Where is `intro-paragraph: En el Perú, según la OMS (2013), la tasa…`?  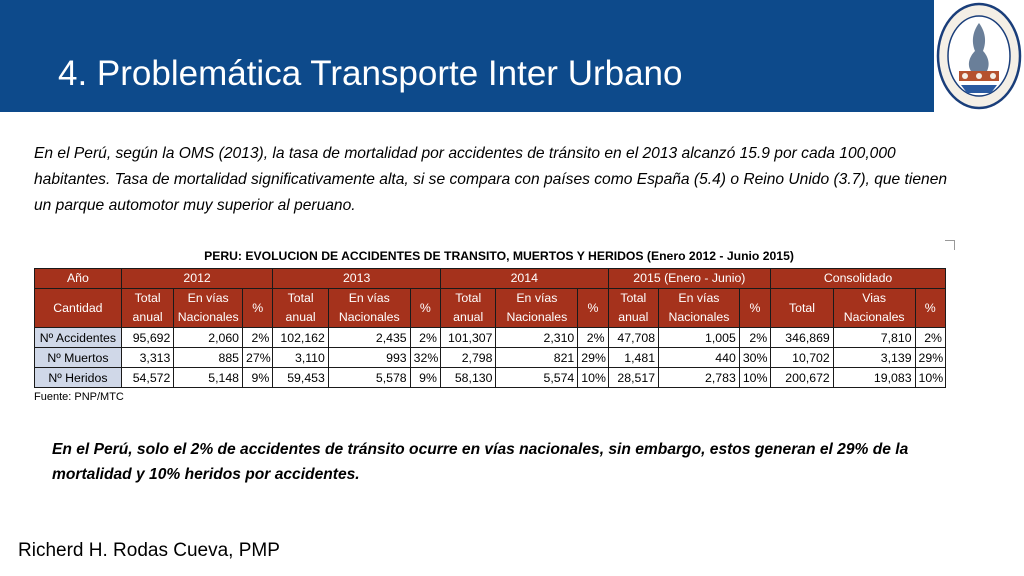 intro-paragraph: En el Perú, según la OMS (2013), la tasa… is located at coordinates (491, 179).